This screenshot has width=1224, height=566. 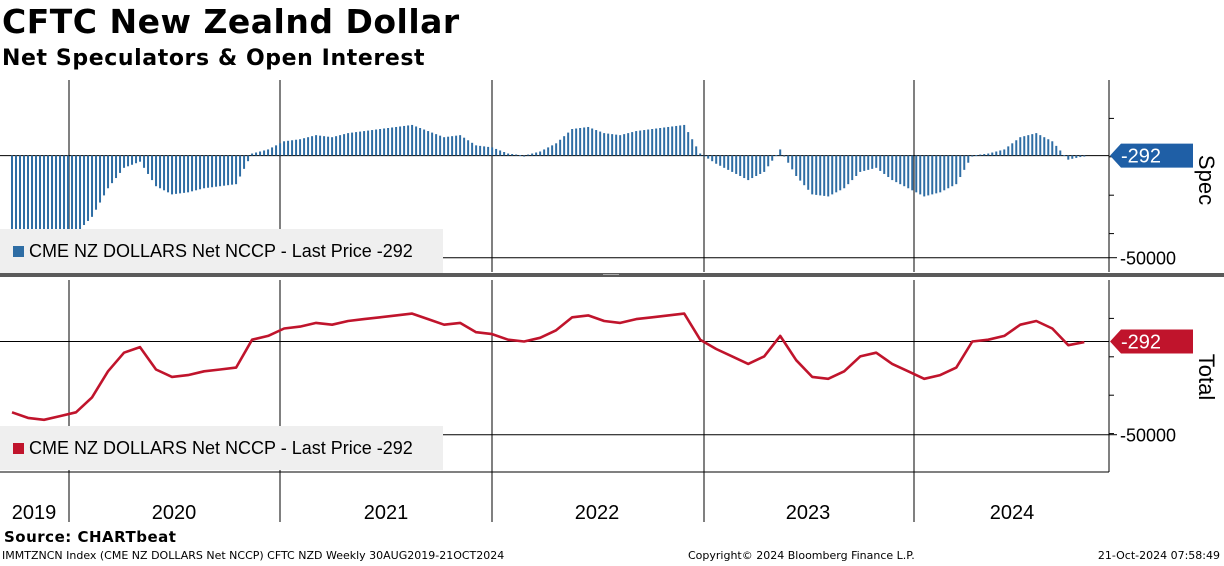 I want to click on x-tick-label: 2024, so click(x=1012, y=513).